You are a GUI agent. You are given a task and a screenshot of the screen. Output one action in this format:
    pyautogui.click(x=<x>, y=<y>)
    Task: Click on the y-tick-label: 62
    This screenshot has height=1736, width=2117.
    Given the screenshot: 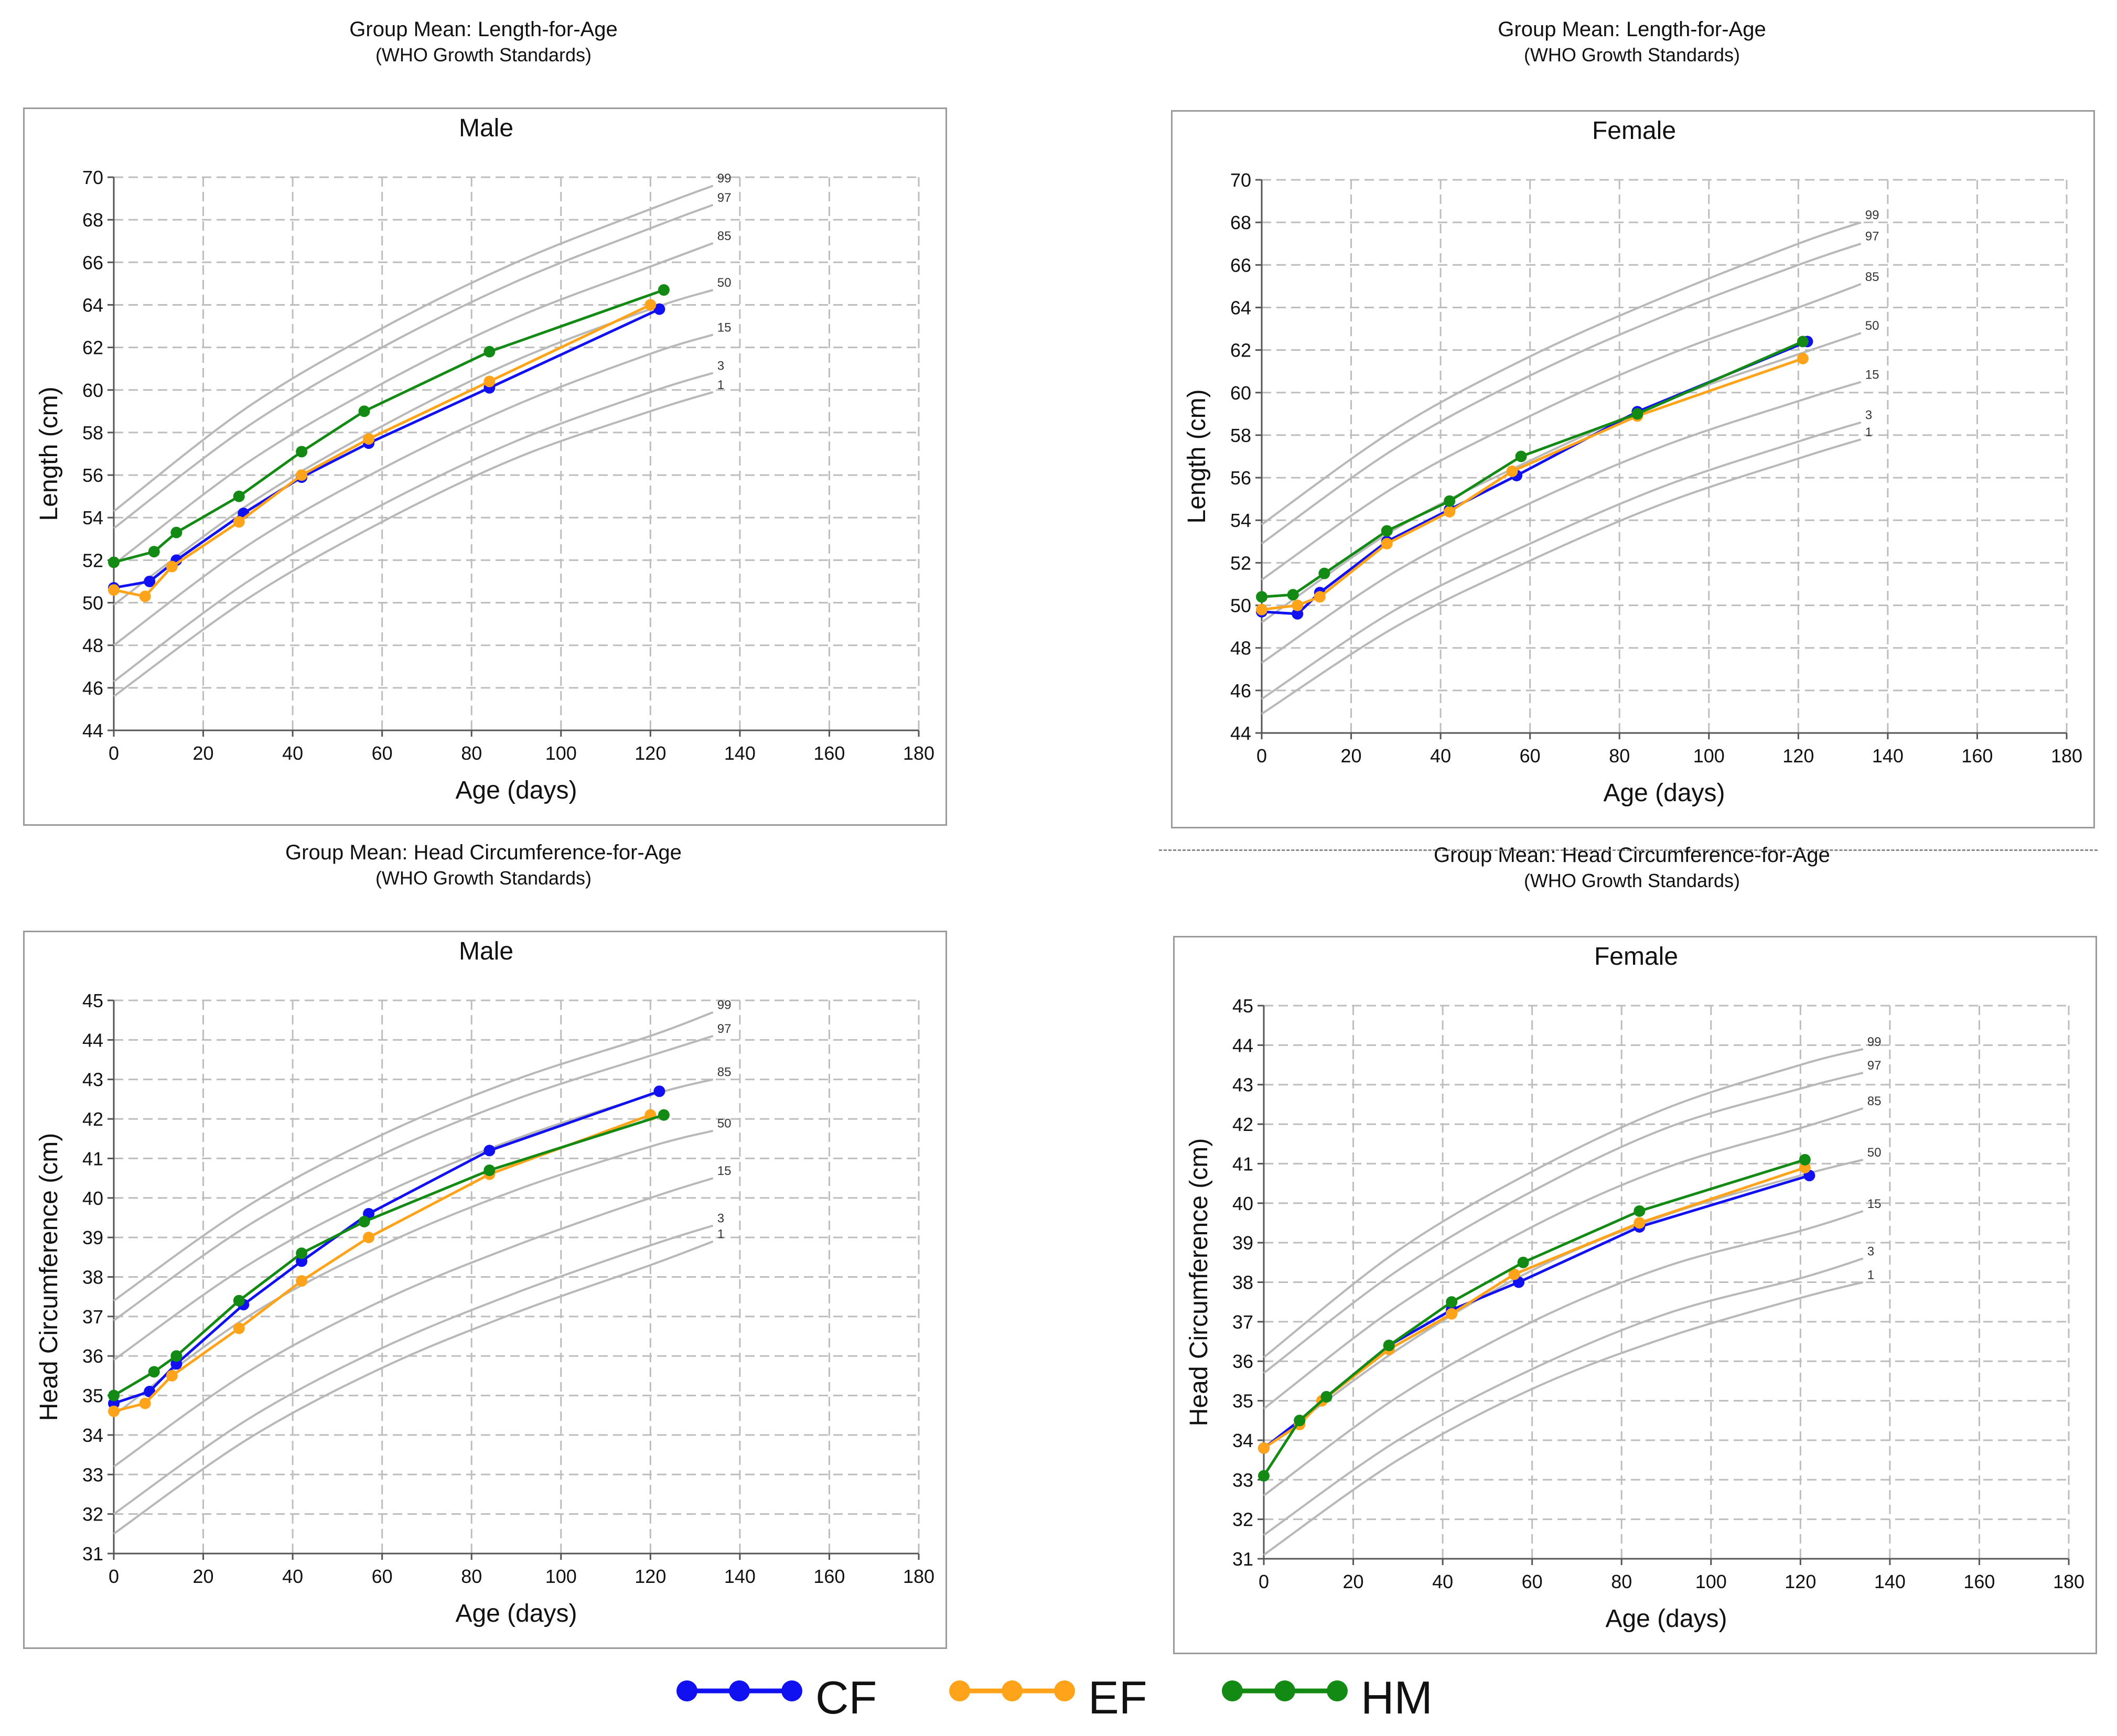 What is the action you would take?
    pyautogui.click(x=92, y=348)
    